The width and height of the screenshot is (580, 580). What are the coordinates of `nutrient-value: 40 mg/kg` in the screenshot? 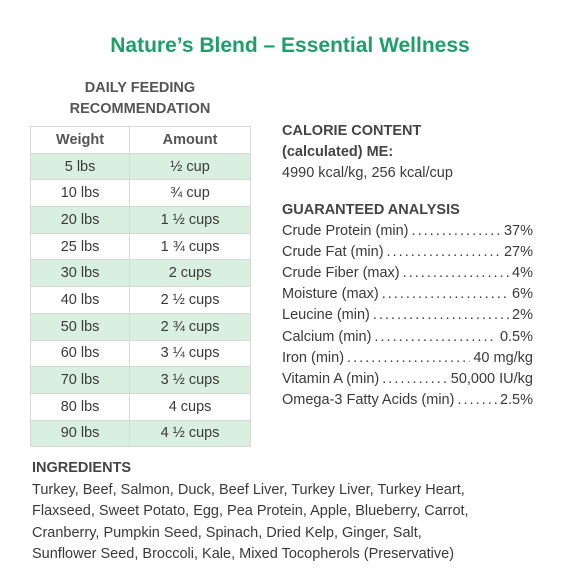 It's located at (503, 357).